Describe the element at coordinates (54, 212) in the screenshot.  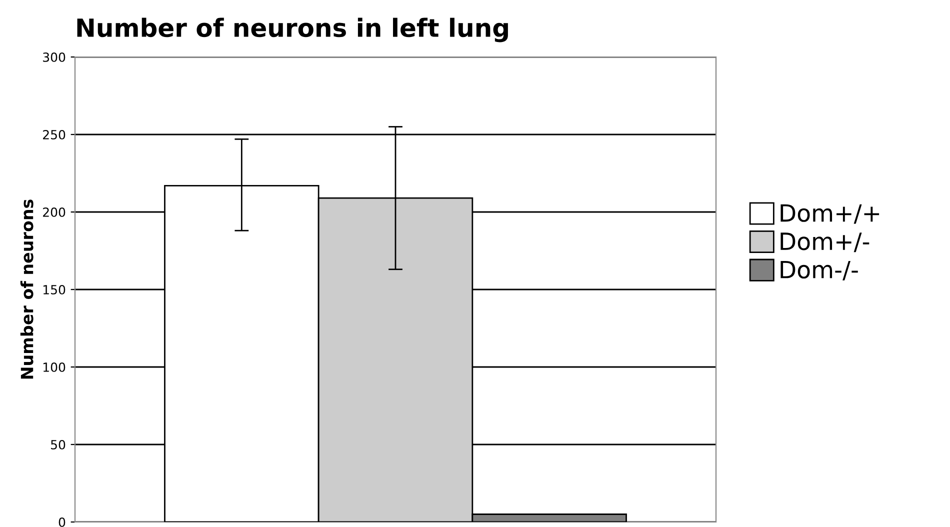
I see `y-tick-label: 200` at that location.